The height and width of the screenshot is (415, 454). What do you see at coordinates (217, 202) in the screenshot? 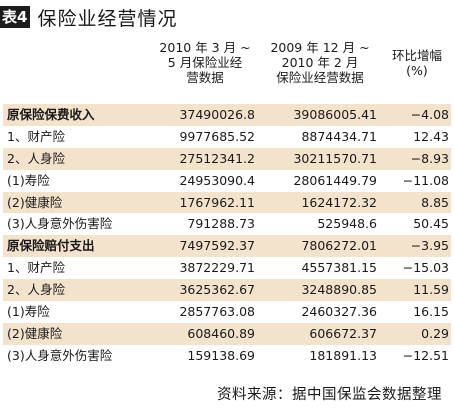
I see `value-current: 1767962.11` at bounding box center [217, 202].